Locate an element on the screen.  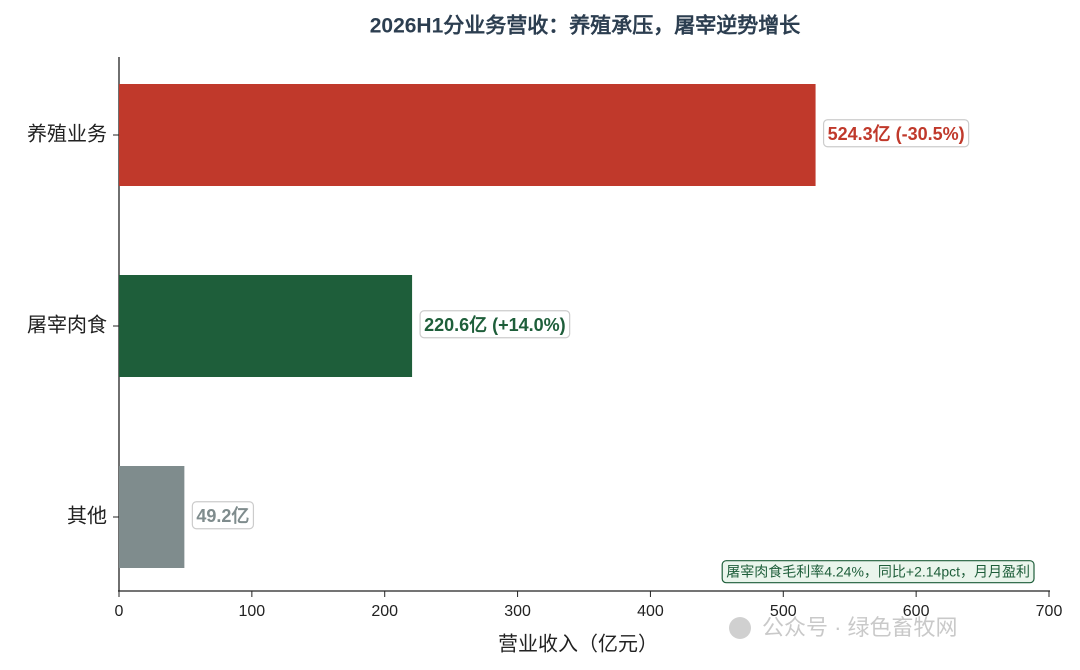
annotation: 屠宰肉食毛利率4.24%，同比+2.14pct，月月盈利 is located at coordinates (878, 572).